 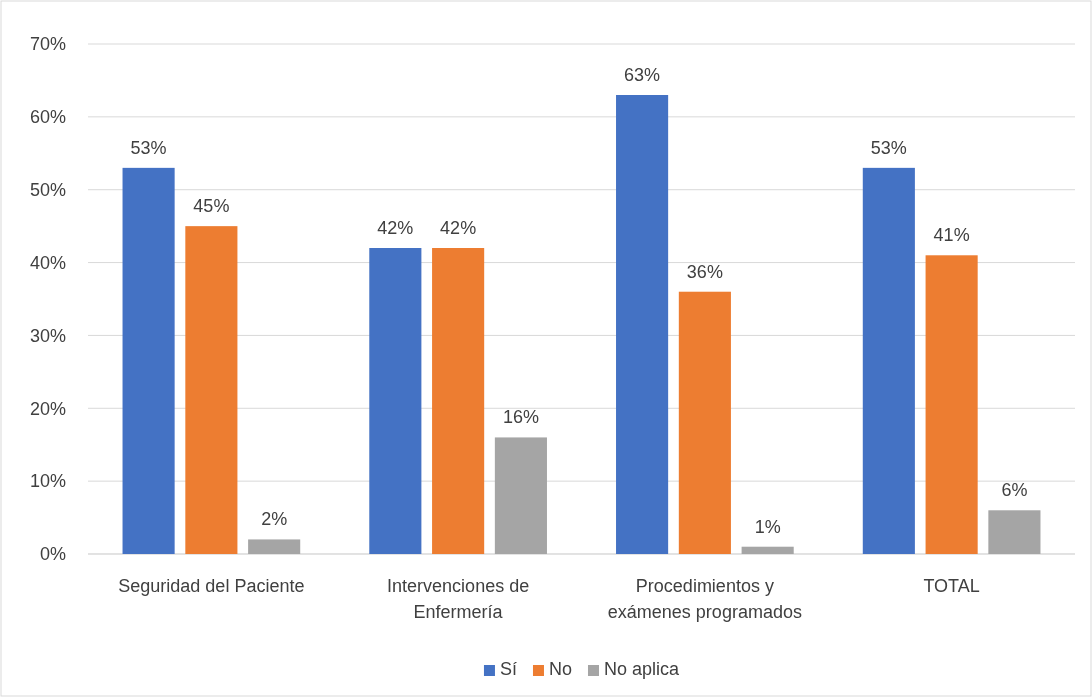 I want to click on y-tick-label: 20%, so click(x=47, y=408).